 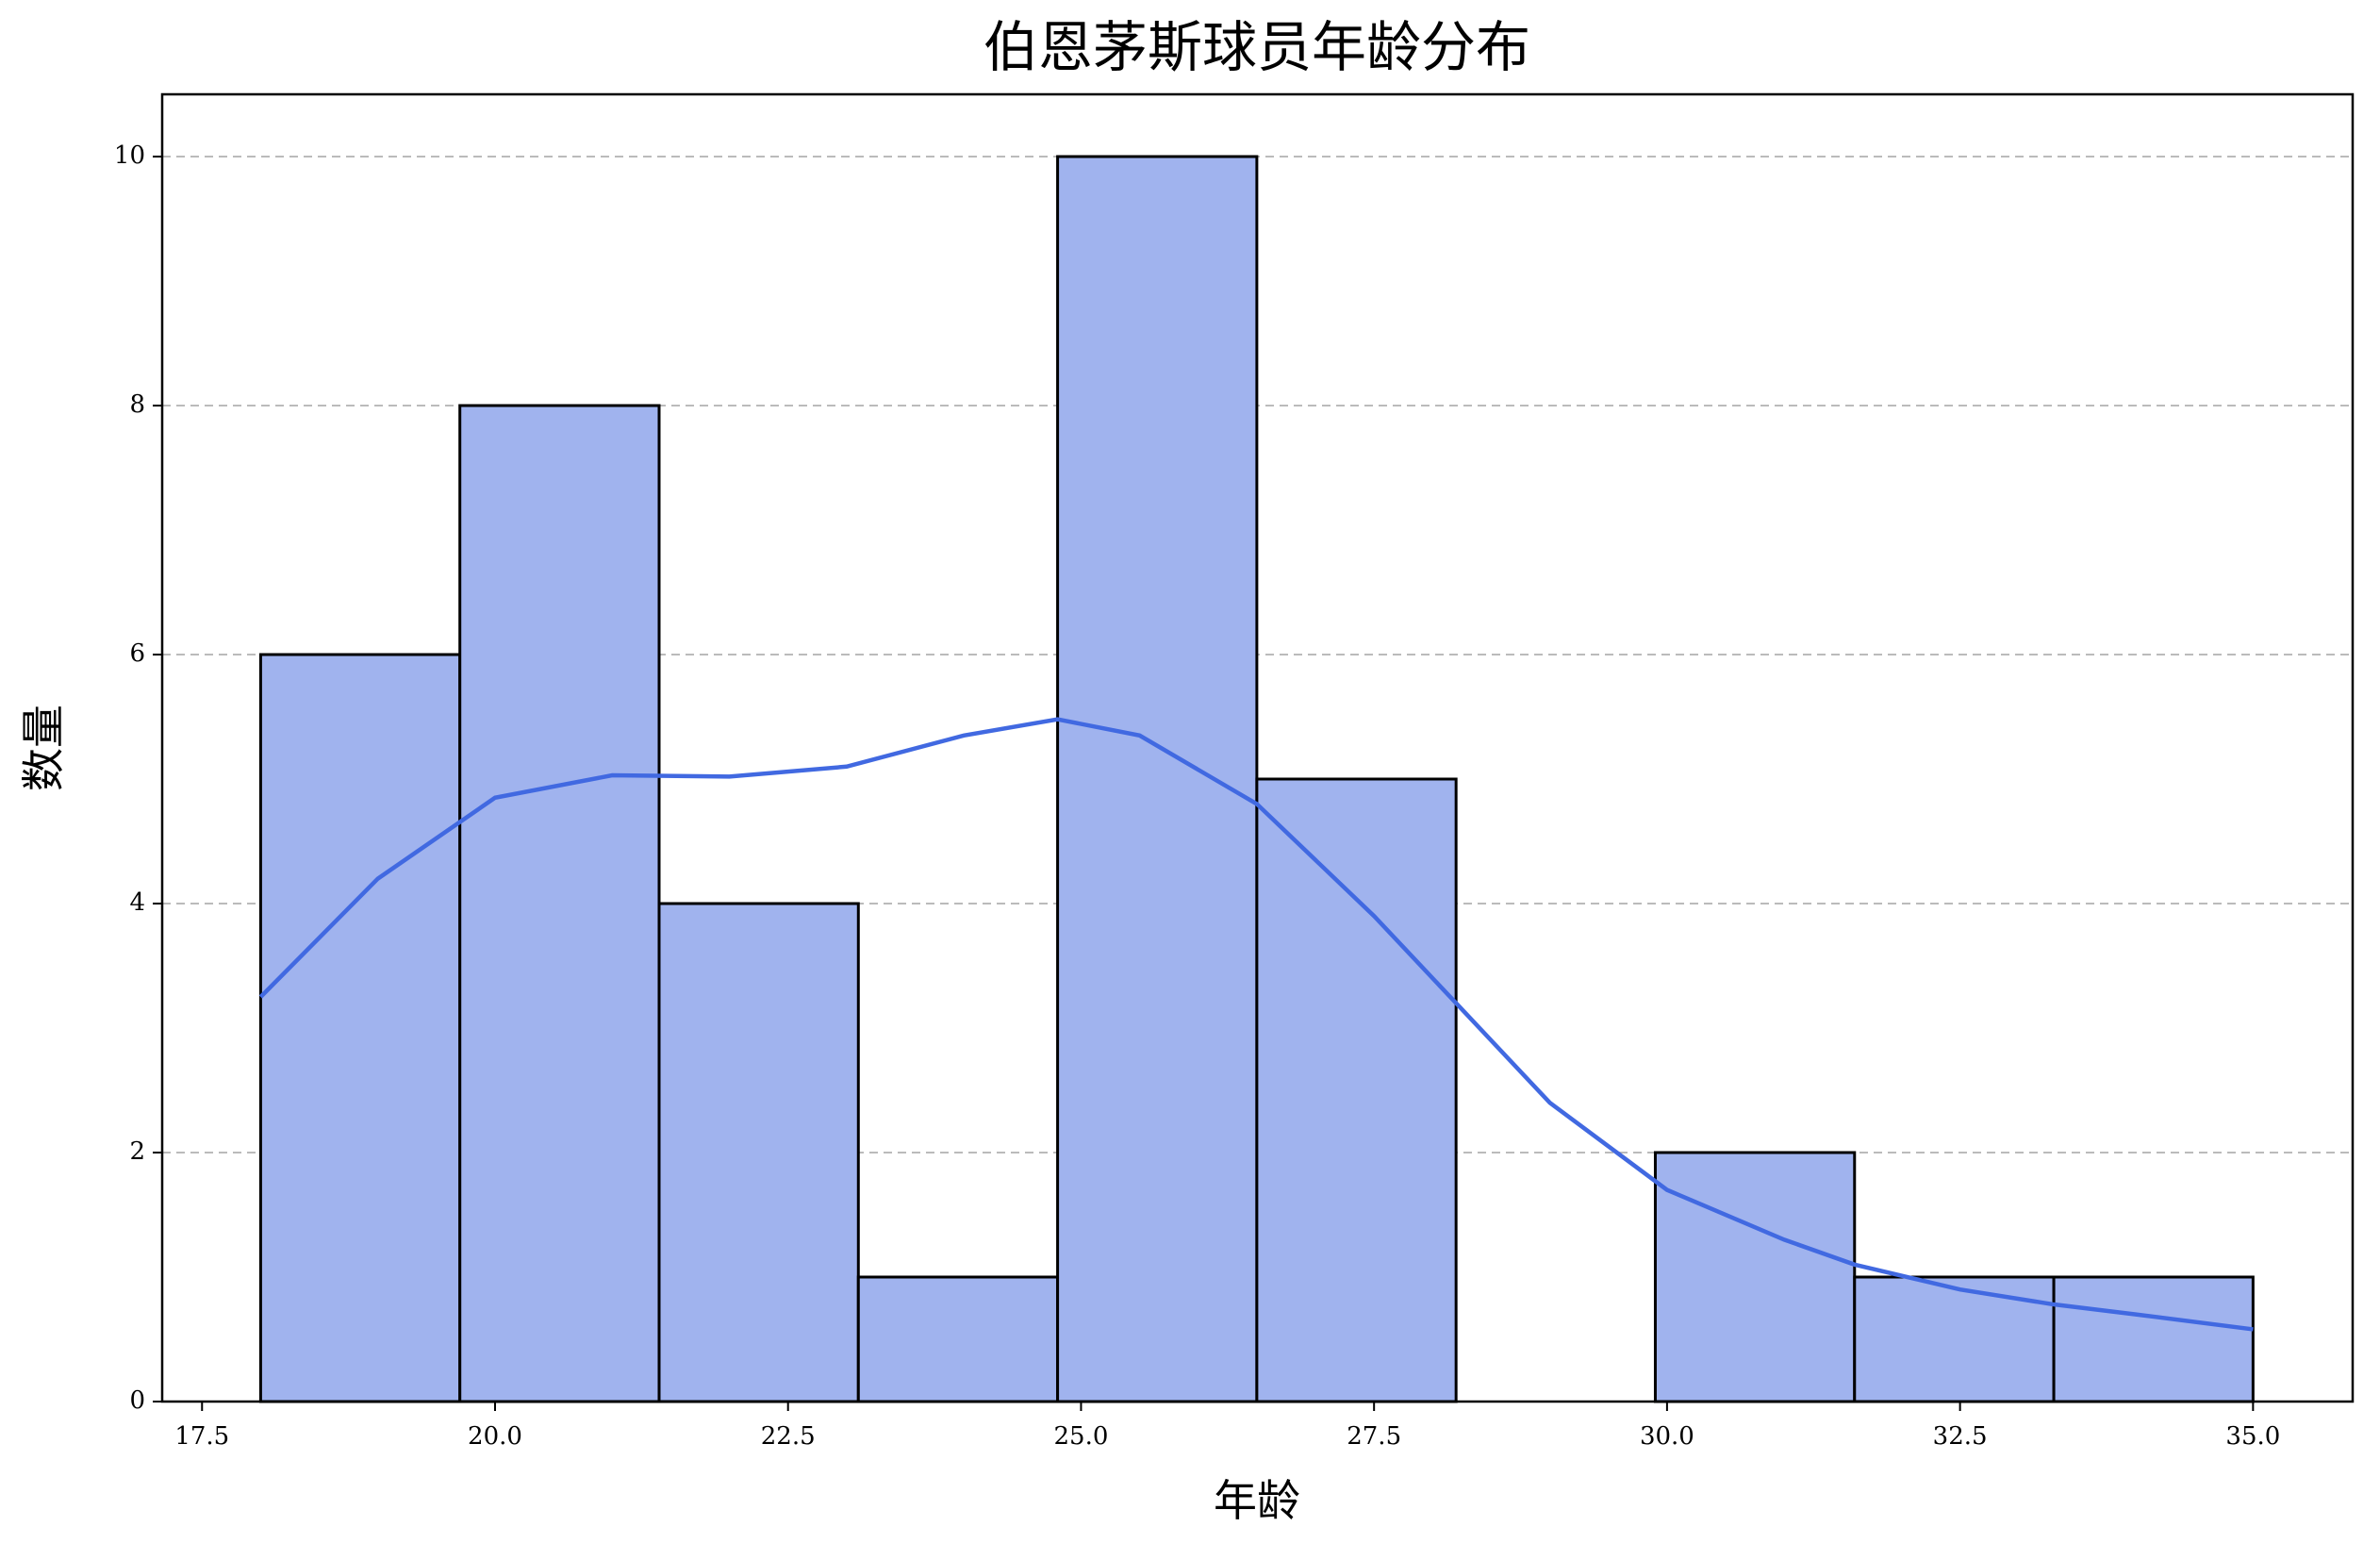 What do you see at coordinates (137, 404) in the screenshot?
I see `y-tick-label: 8` at bounding box center [137, 404].